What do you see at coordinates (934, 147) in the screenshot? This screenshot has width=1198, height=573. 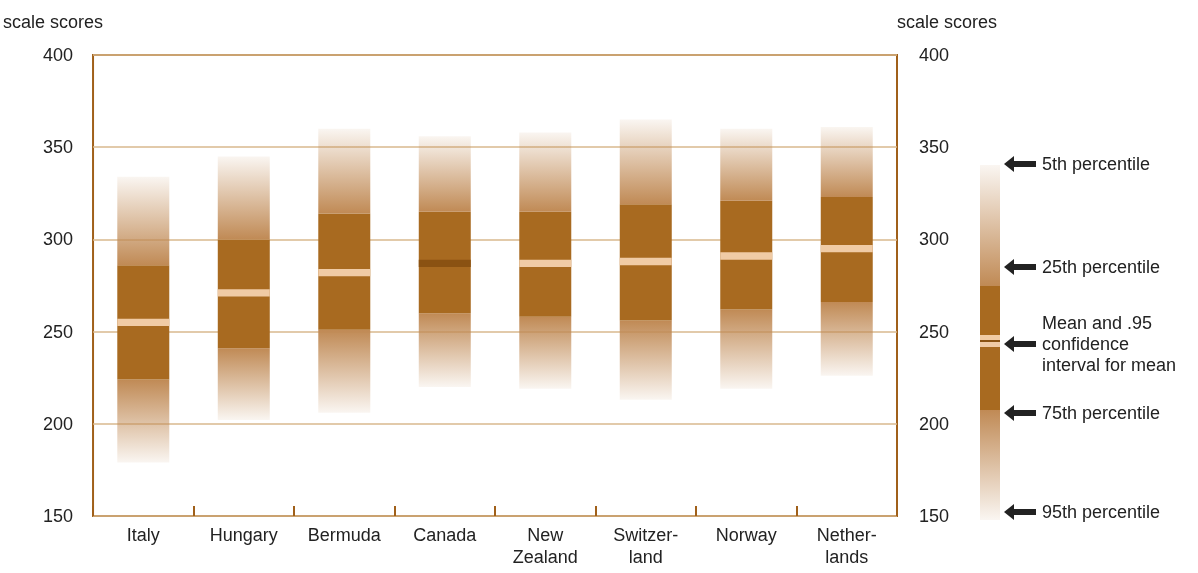 I see `y2-tick-label: 350` at bounding box center [934, 147].